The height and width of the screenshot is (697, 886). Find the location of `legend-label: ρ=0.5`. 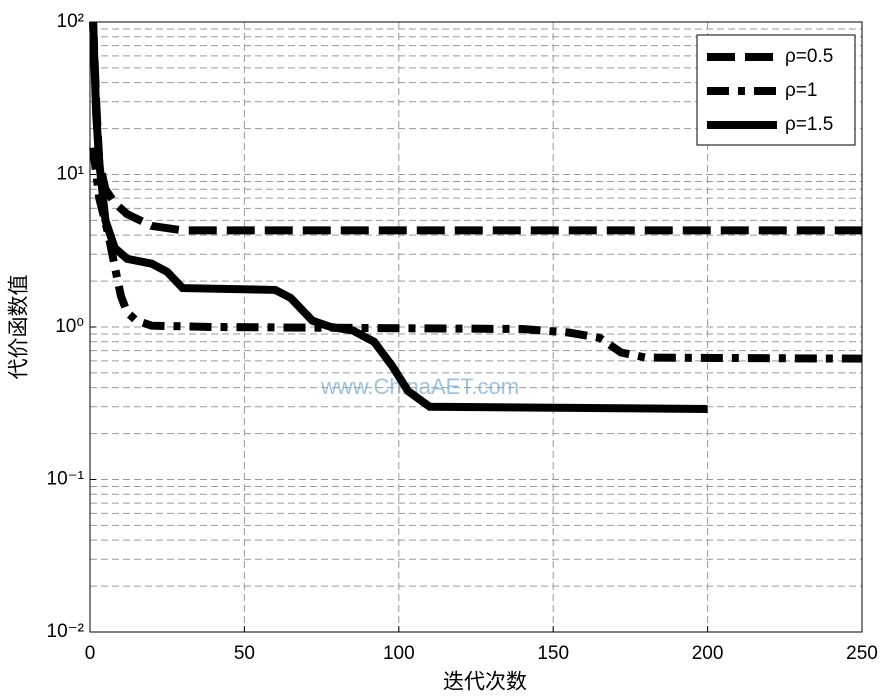

legend-label: ρ=0.5 is located at coordinates (809, 56).